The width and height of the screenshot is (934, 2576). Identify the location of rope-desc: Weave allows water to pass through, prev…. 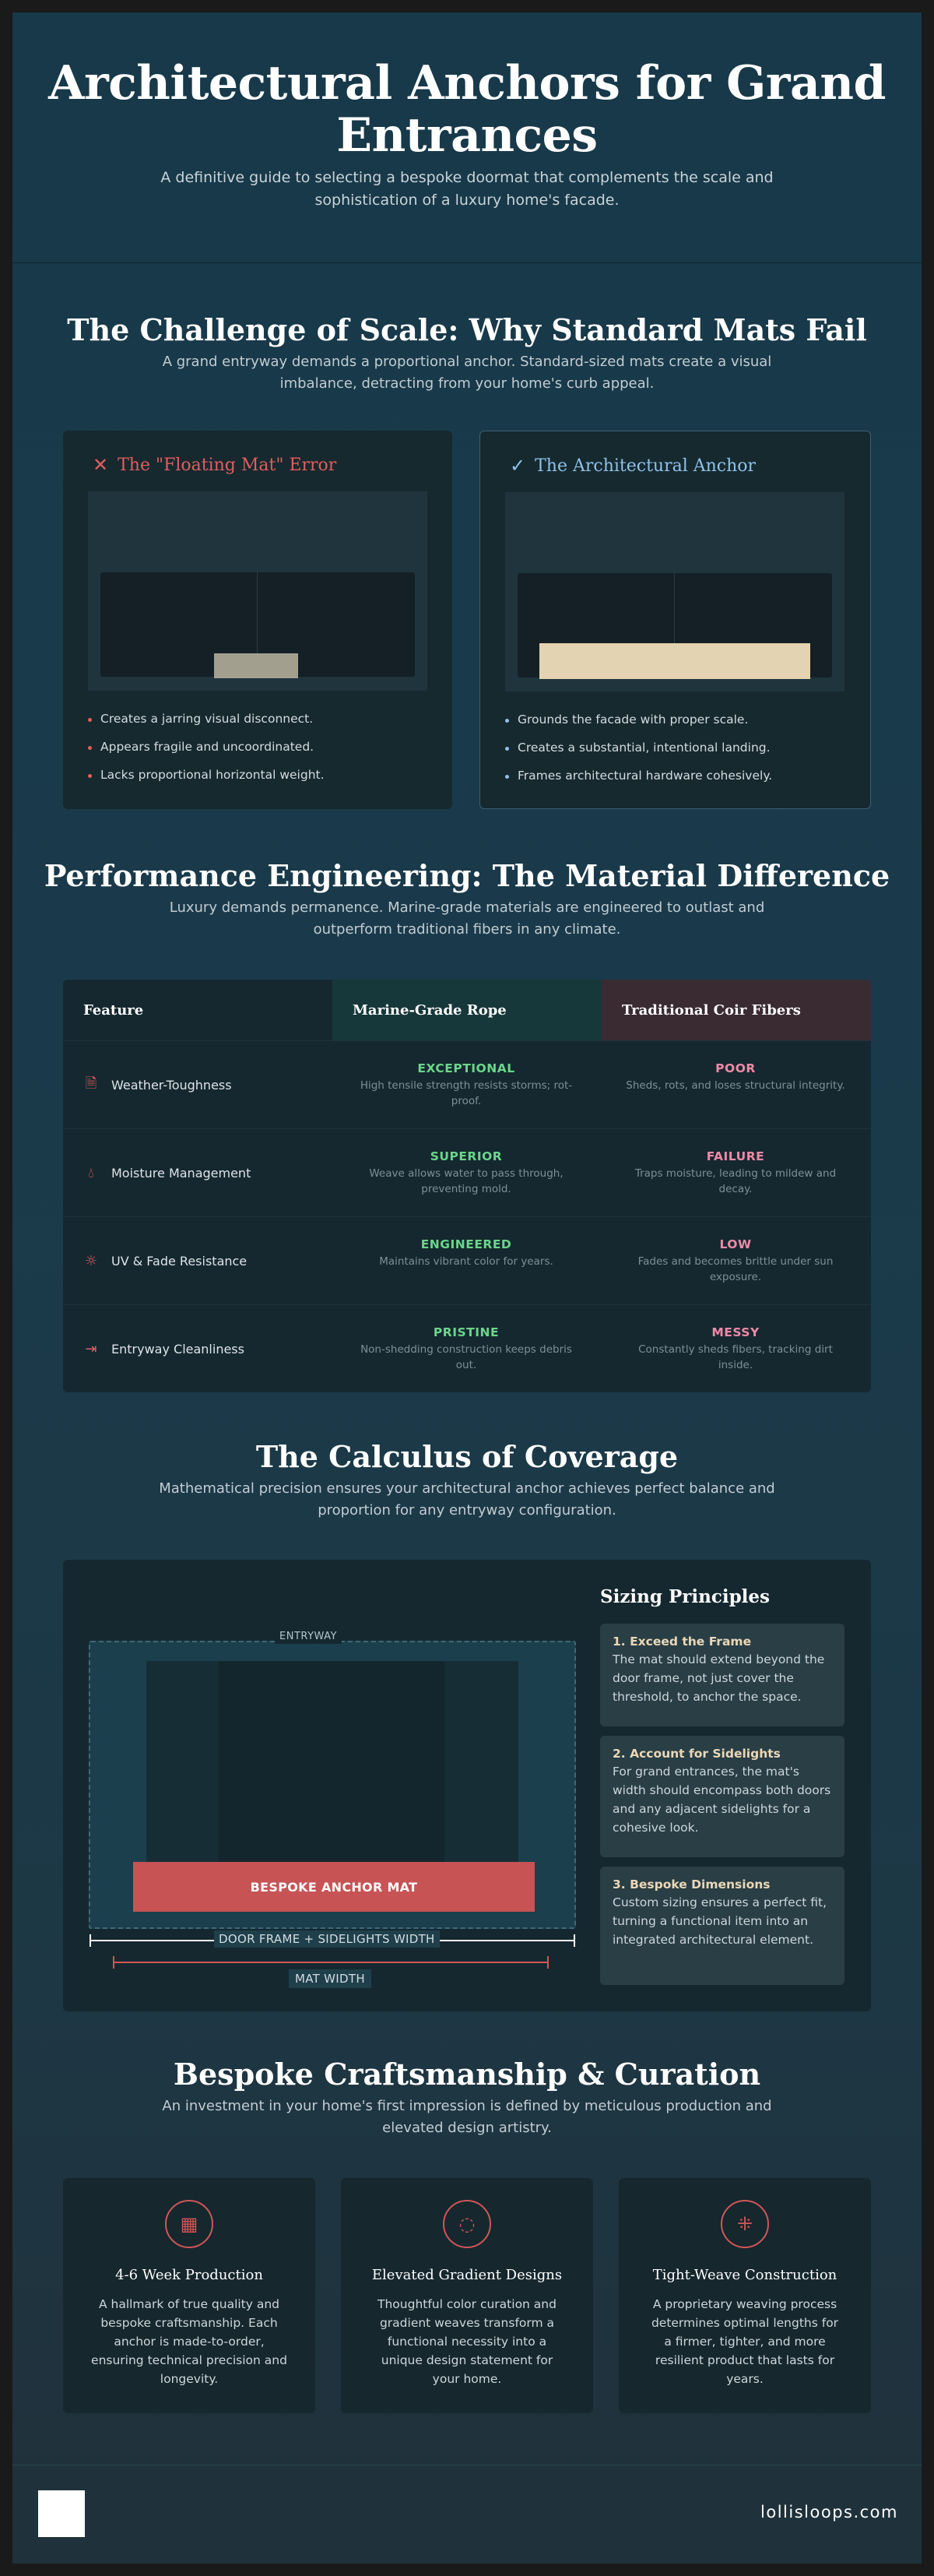
(466, 1181).